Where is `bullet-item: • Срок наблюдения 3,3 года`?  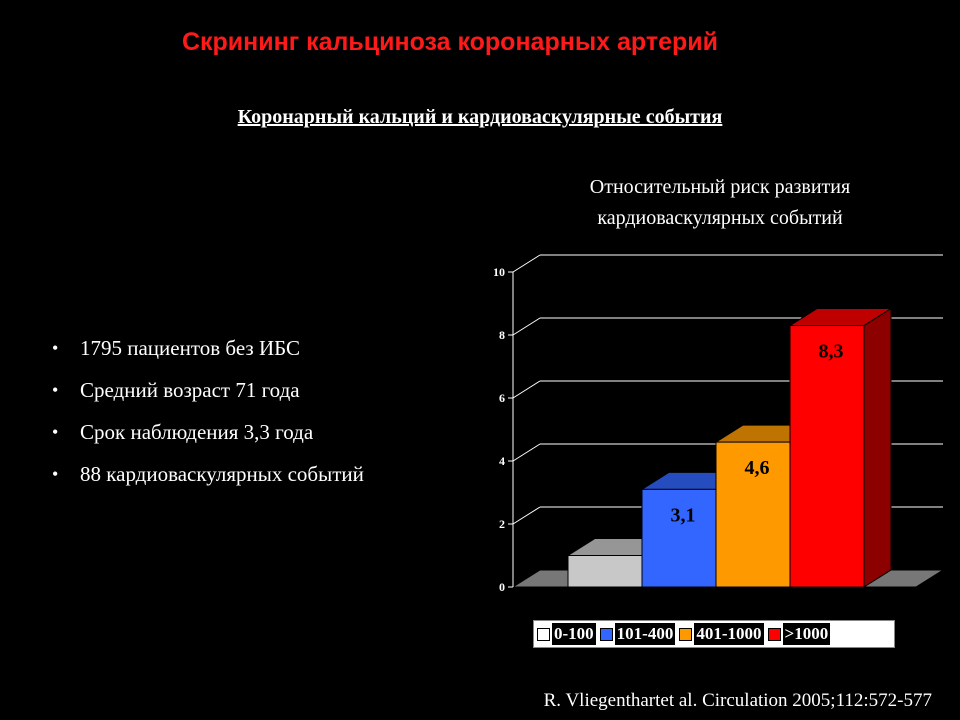
bullet-item: • Срок наблюдения 3,3 года is located at coordinates (208, 439).